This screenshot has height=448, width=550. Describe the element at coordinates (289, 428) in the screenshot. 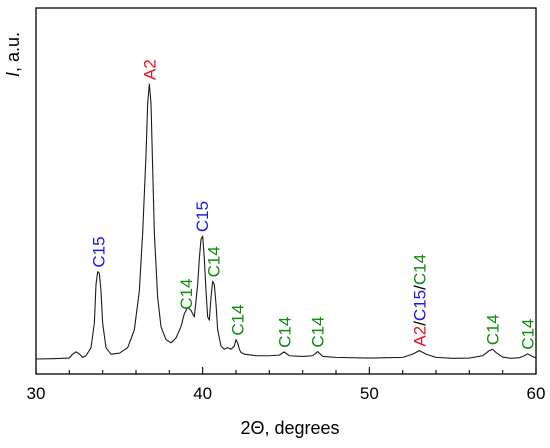

I see `x-axis-title: 2Θ, degrees` at that location.